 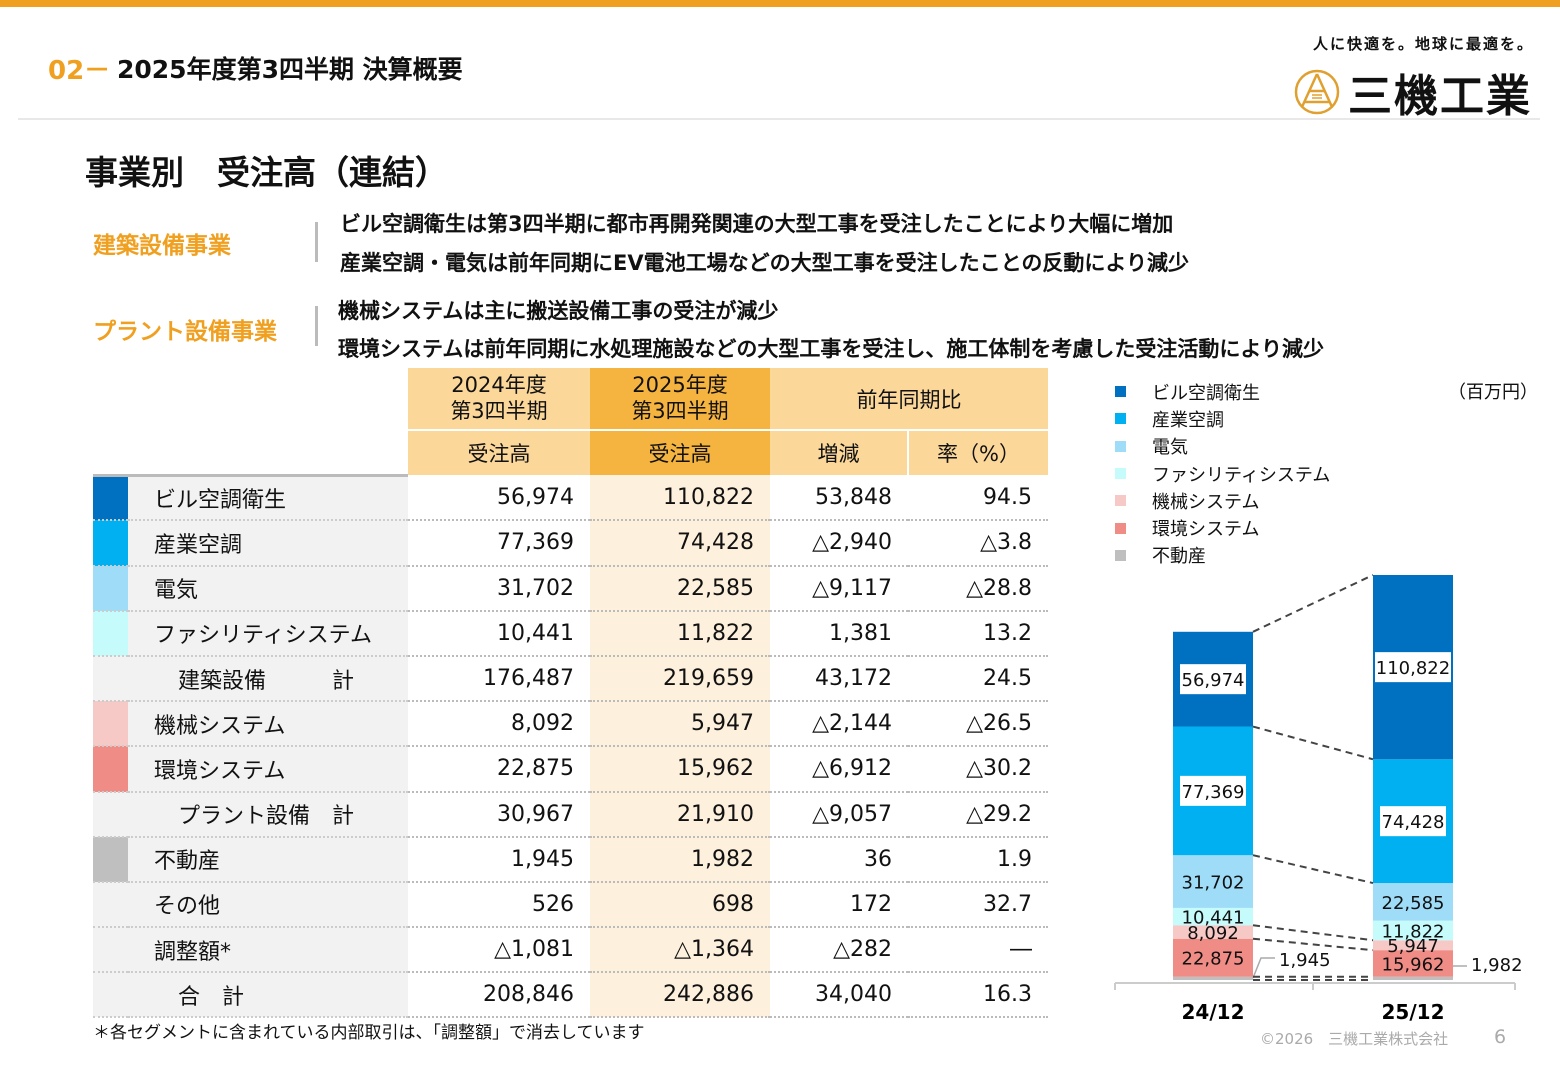 What do you see at coordinates (680, 633) in the screenshot?
I see `cell-value: 11,822` at bounding box center [680, 633].